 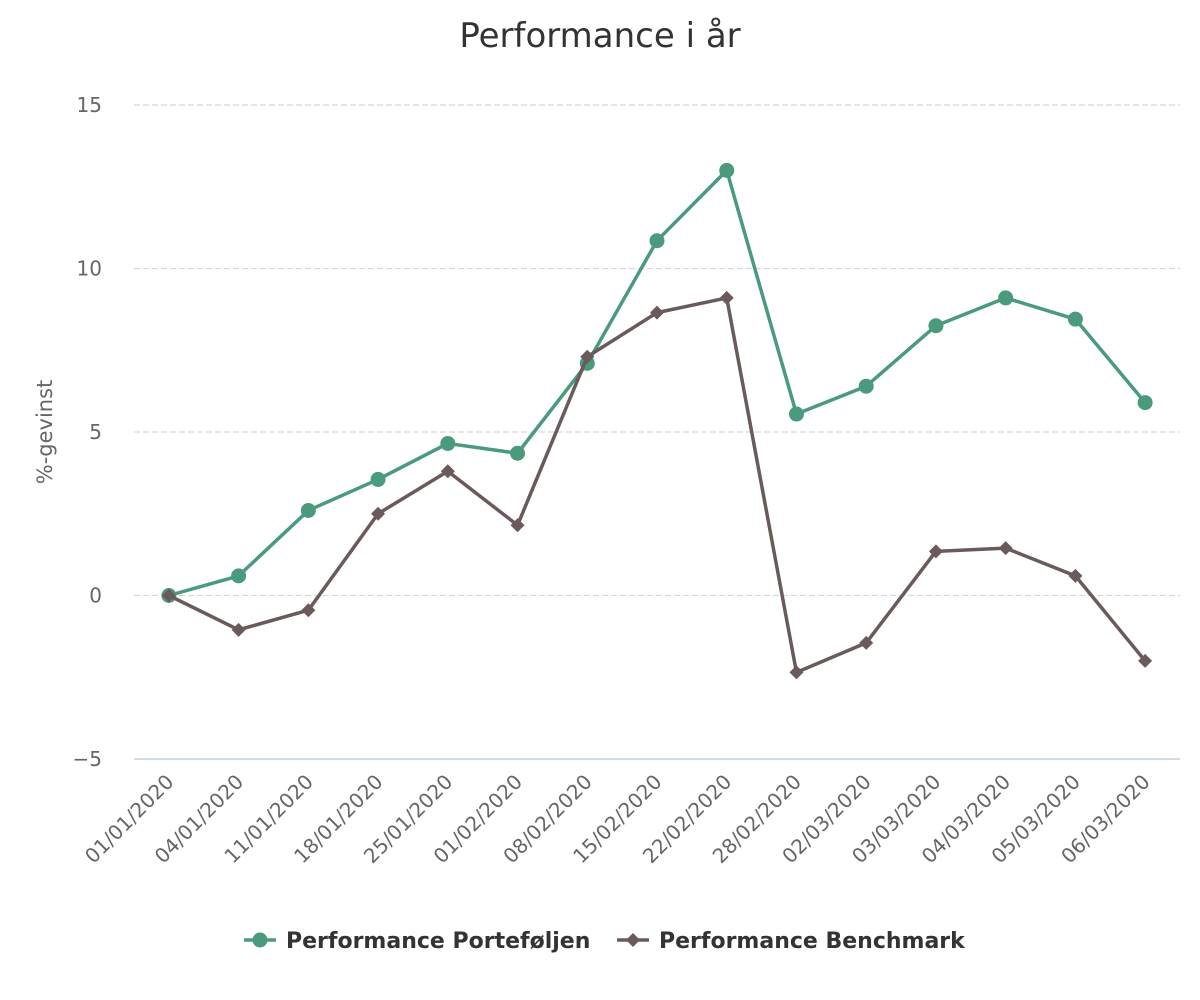 I want to click on legend-label: Performance Porteføljen, so click(x=438, y=941).